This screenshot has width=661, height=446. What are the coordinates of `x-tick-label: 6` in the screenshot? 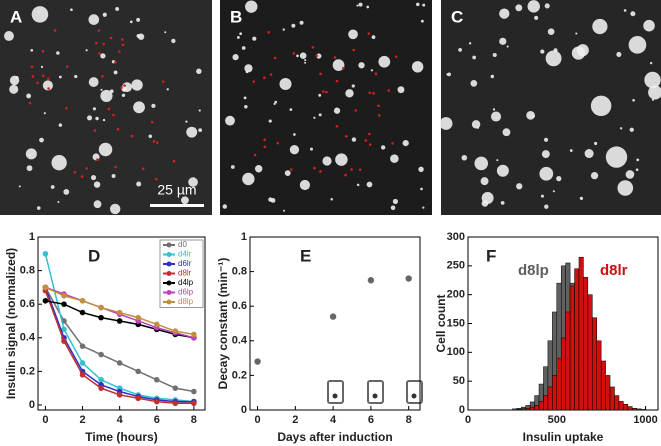 It's located at (371, 420).